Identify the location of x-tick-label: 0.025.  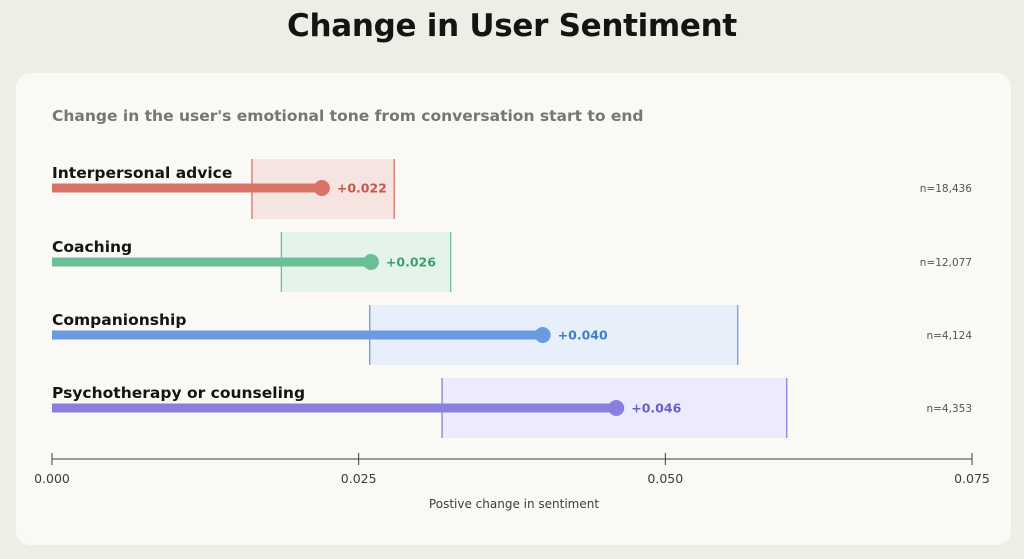
(359, 478).